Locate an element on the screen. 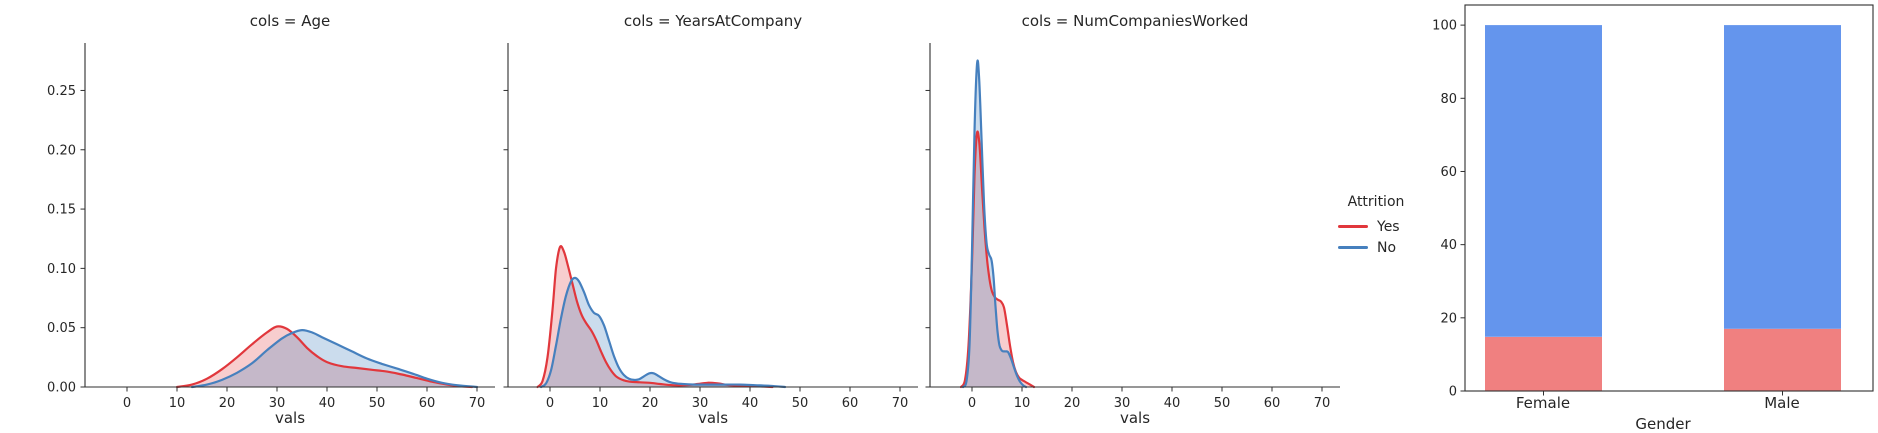 This screenshot has height=433, width=1878. y-tick-label: 100 is located at coordinates (1444, 26).